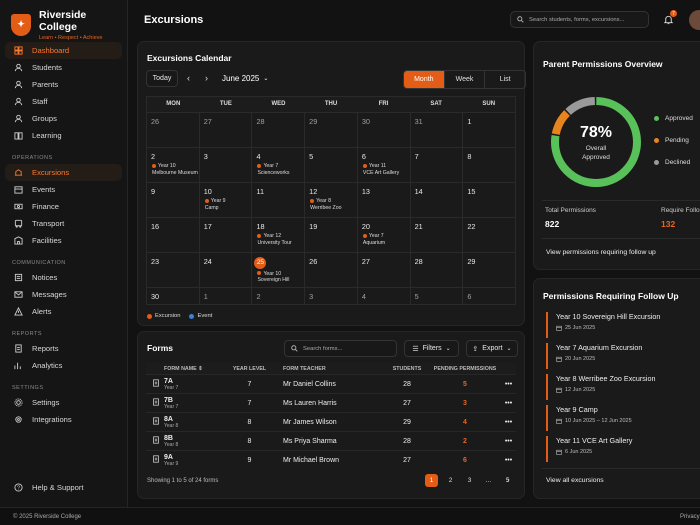 This screenshot has height=525, width=700. What do you see at coordinates (623, 356) in the screenshot?
I see `follow-up-item: Year 7 Aquarium Excursion 20 Jun 2025` at bounding box center [623, 356].